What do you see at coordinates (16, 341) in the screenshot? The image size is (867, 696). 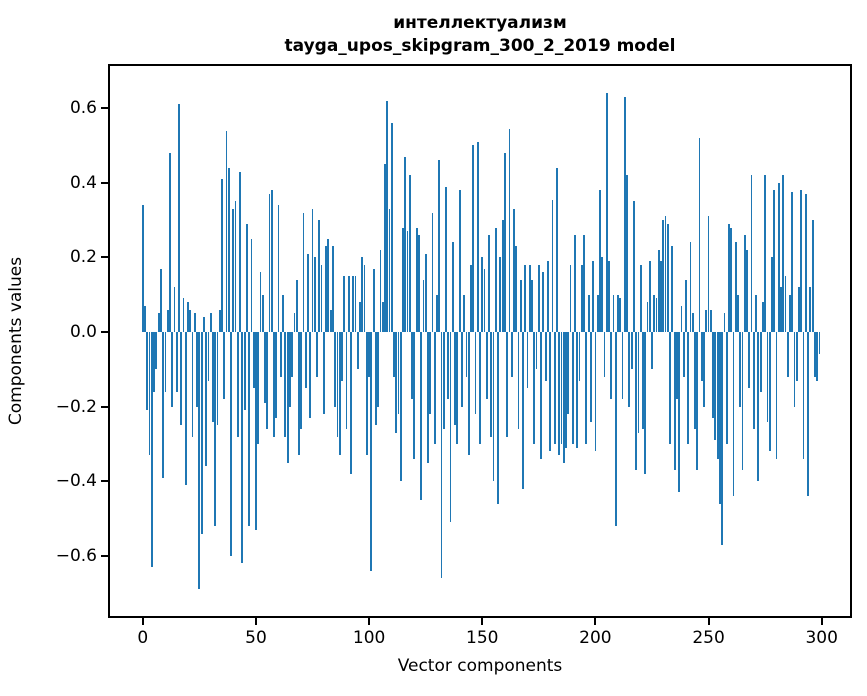 I see `y-axis-label: Components values` at bounding box center [16, 341].